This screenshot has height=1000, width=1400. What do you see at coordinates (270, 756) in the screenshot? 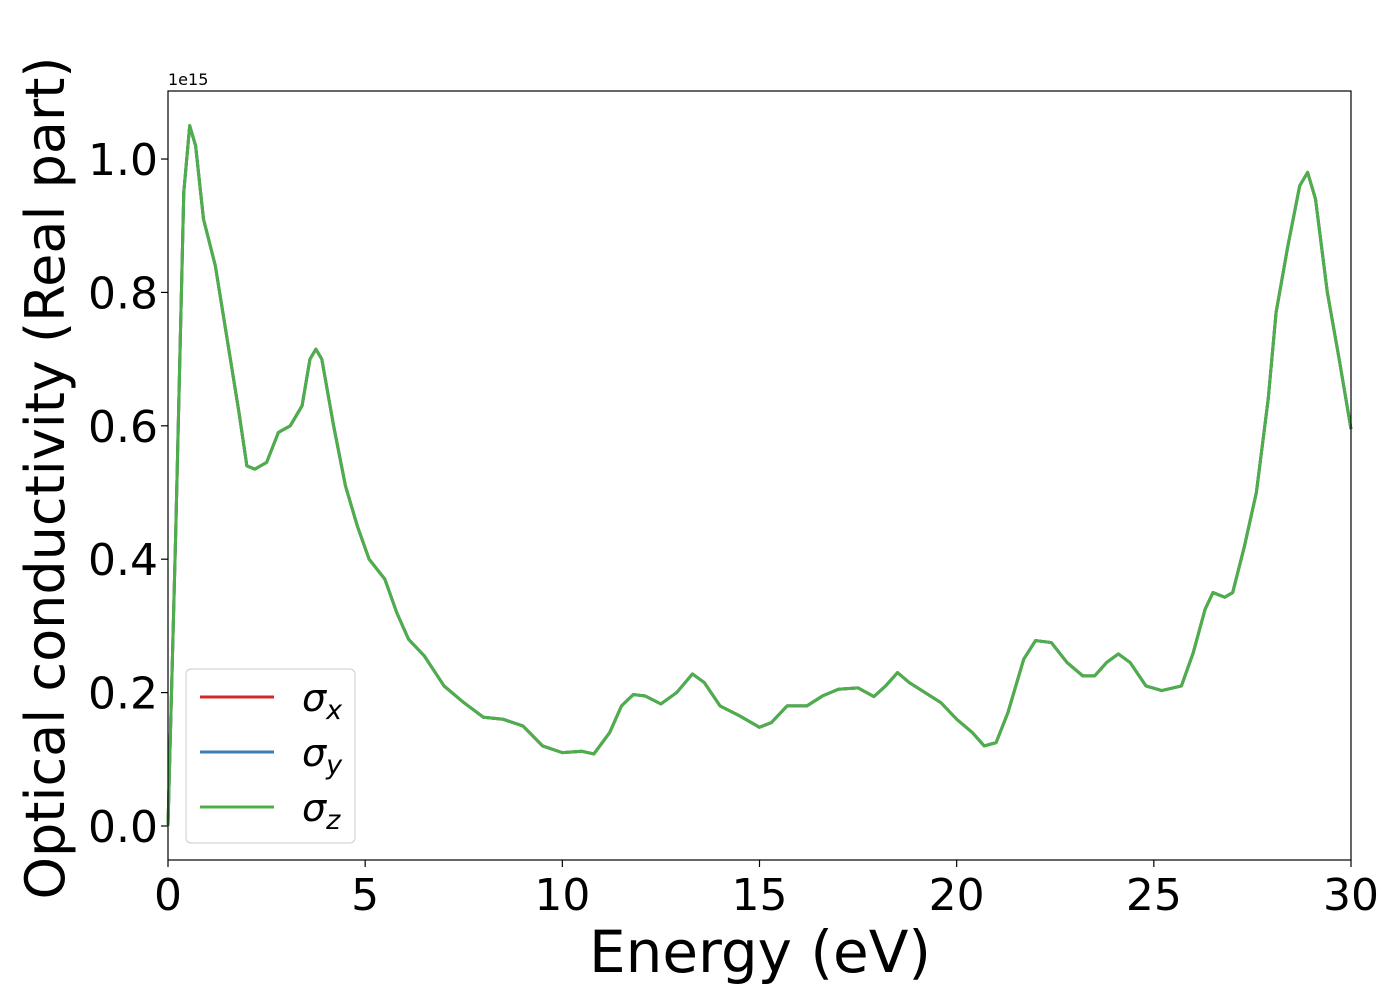
I see `legend-box` at bounding box center [270, 756].